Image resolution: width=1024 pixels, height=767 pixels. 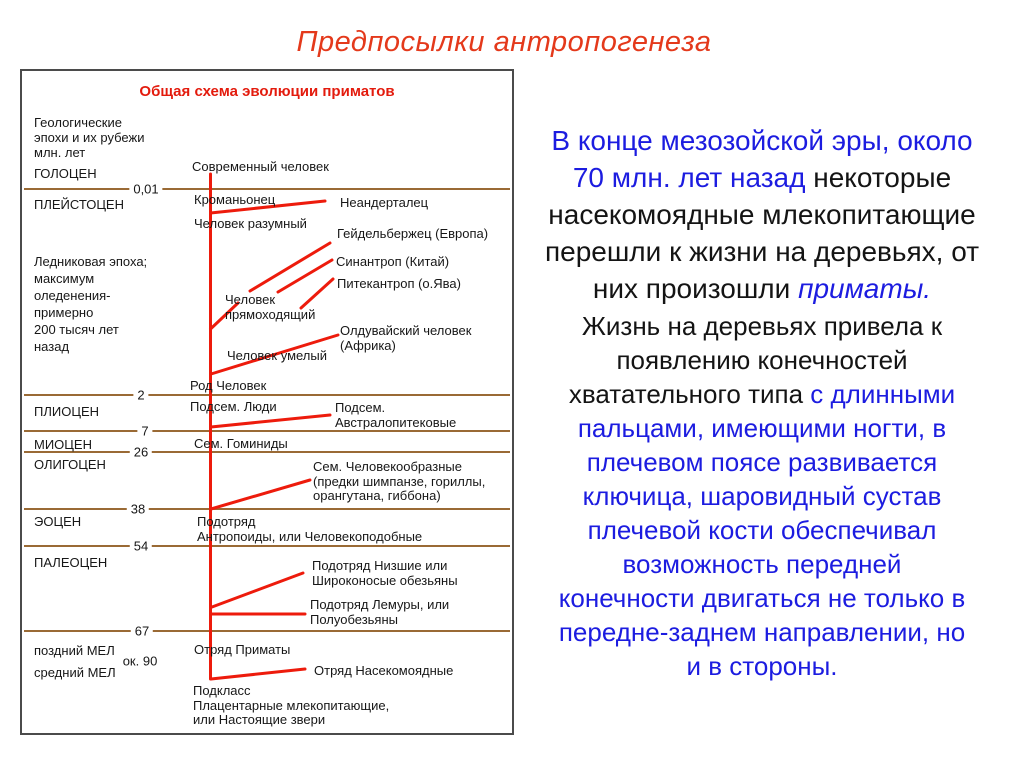 I want to click on epoch-pliocene: ПЛИОЦЕН, so click(x=67, y=411).